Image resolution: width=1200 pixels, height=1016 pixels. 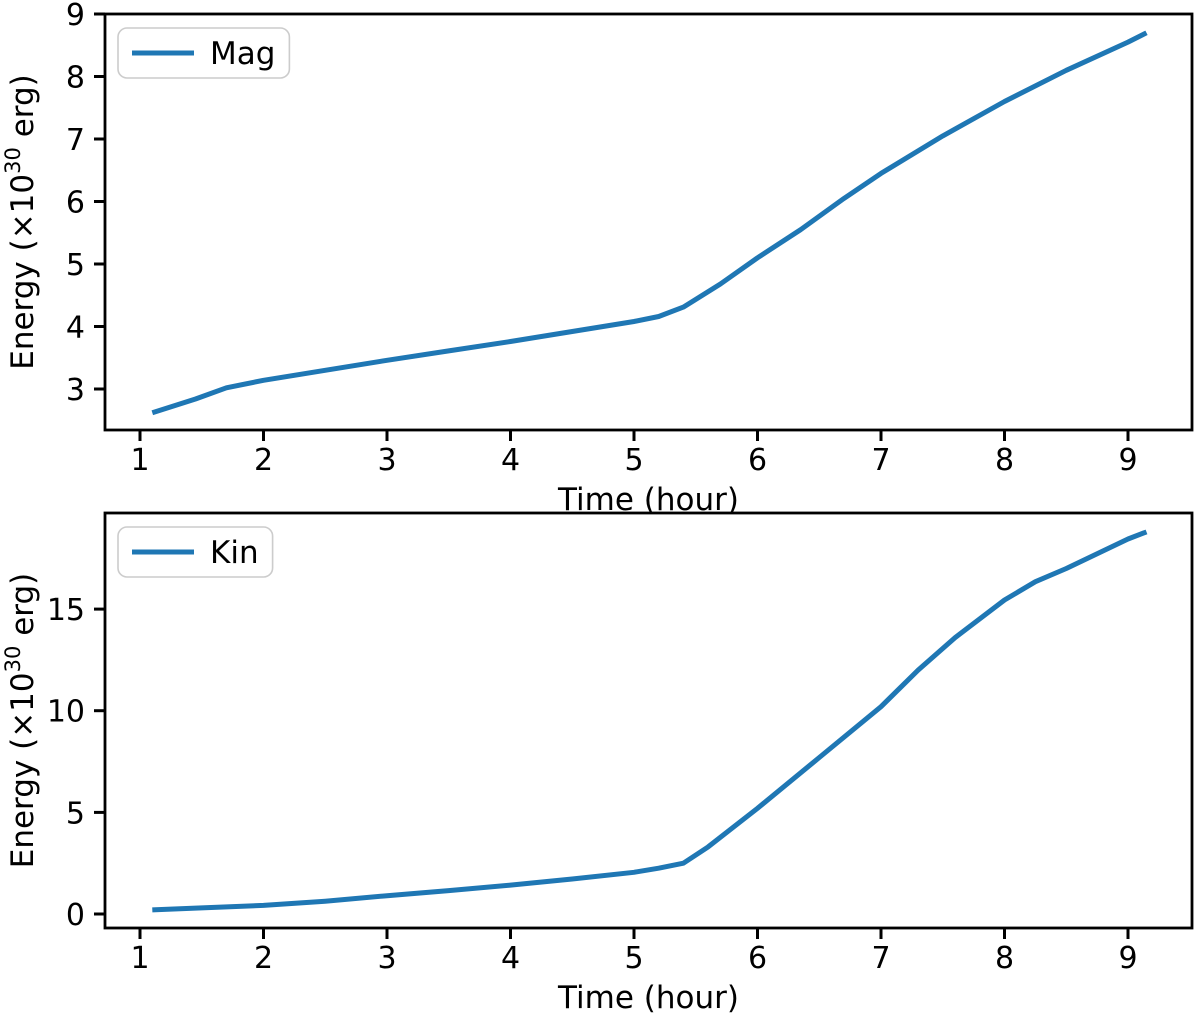 I want to click on y-tick-label: 6, so click(x=75, y=203).